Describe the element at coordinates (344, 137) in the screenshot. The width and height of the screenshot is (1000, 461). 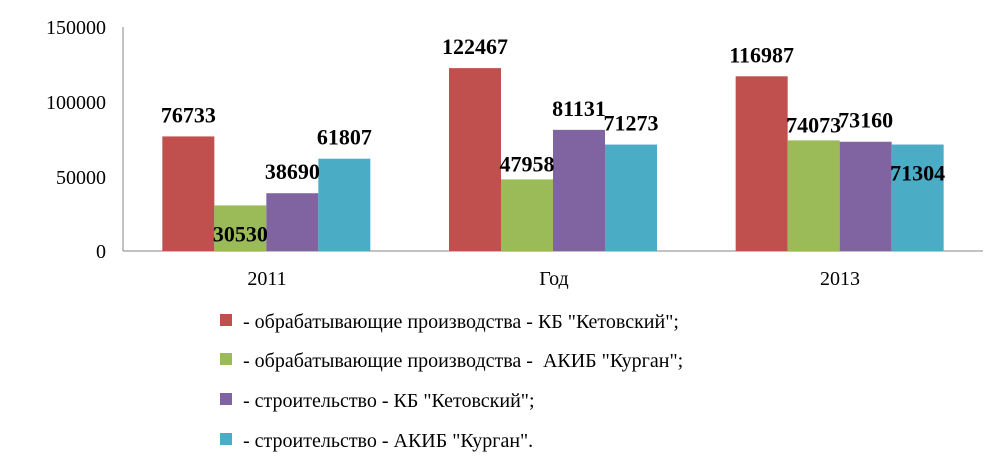
I see `data-label: 61807` at that location.